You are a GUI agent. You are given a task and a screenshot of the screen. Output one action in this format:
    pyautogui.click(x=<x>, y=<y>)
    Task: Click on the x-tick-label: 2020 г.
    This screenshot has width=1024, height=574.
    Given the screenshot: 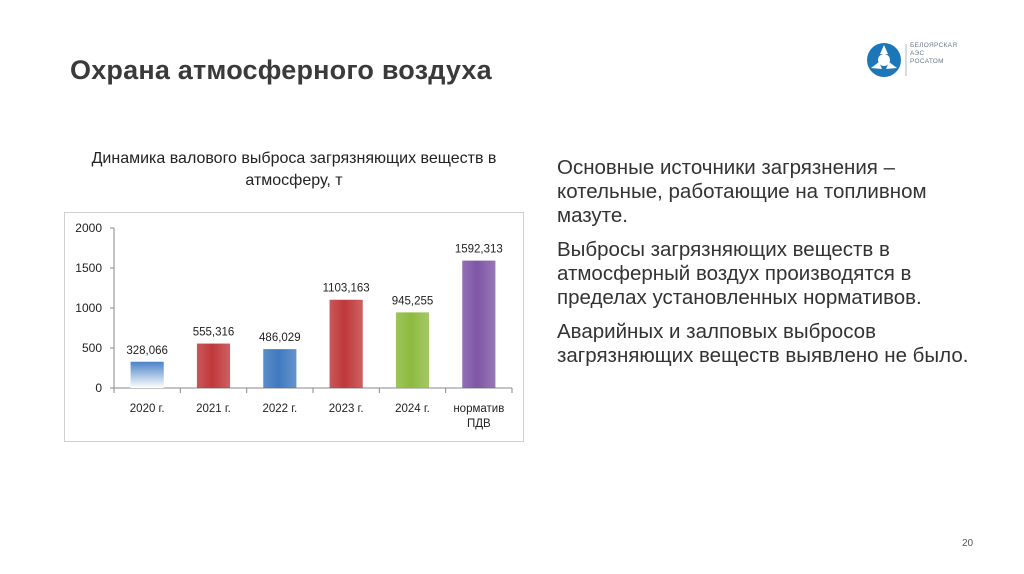 What is the action you would take?
    pyautogui.click(x=147, y=409)
    